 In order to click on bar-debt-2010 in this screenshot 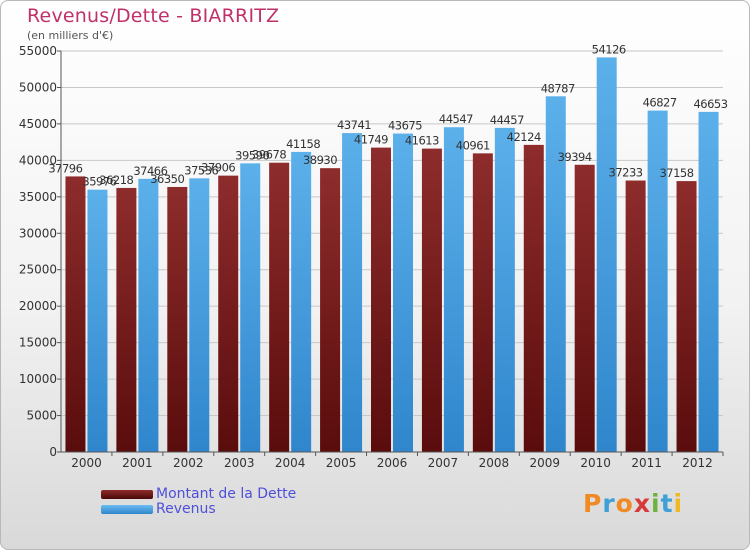, I will do `click(584, 308)`.